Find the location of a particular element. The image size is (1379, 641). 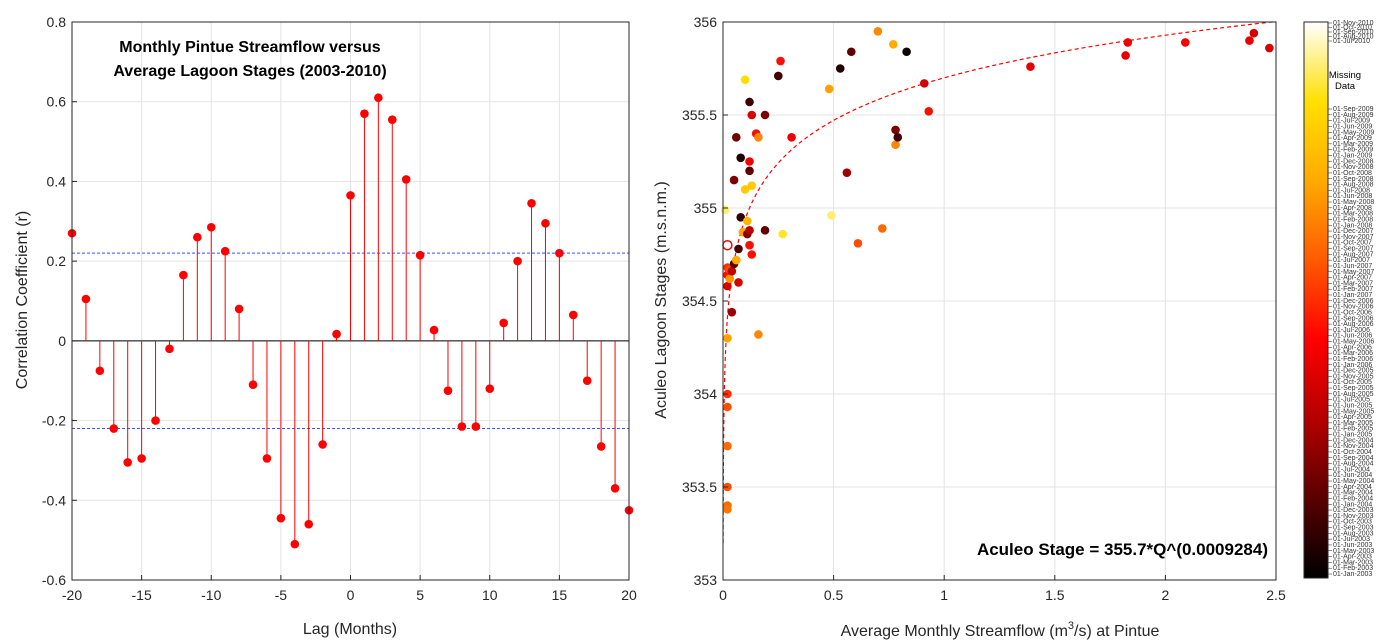

colorbar-date-label: 01-May-2004 is located at coordinates (1353, 481).